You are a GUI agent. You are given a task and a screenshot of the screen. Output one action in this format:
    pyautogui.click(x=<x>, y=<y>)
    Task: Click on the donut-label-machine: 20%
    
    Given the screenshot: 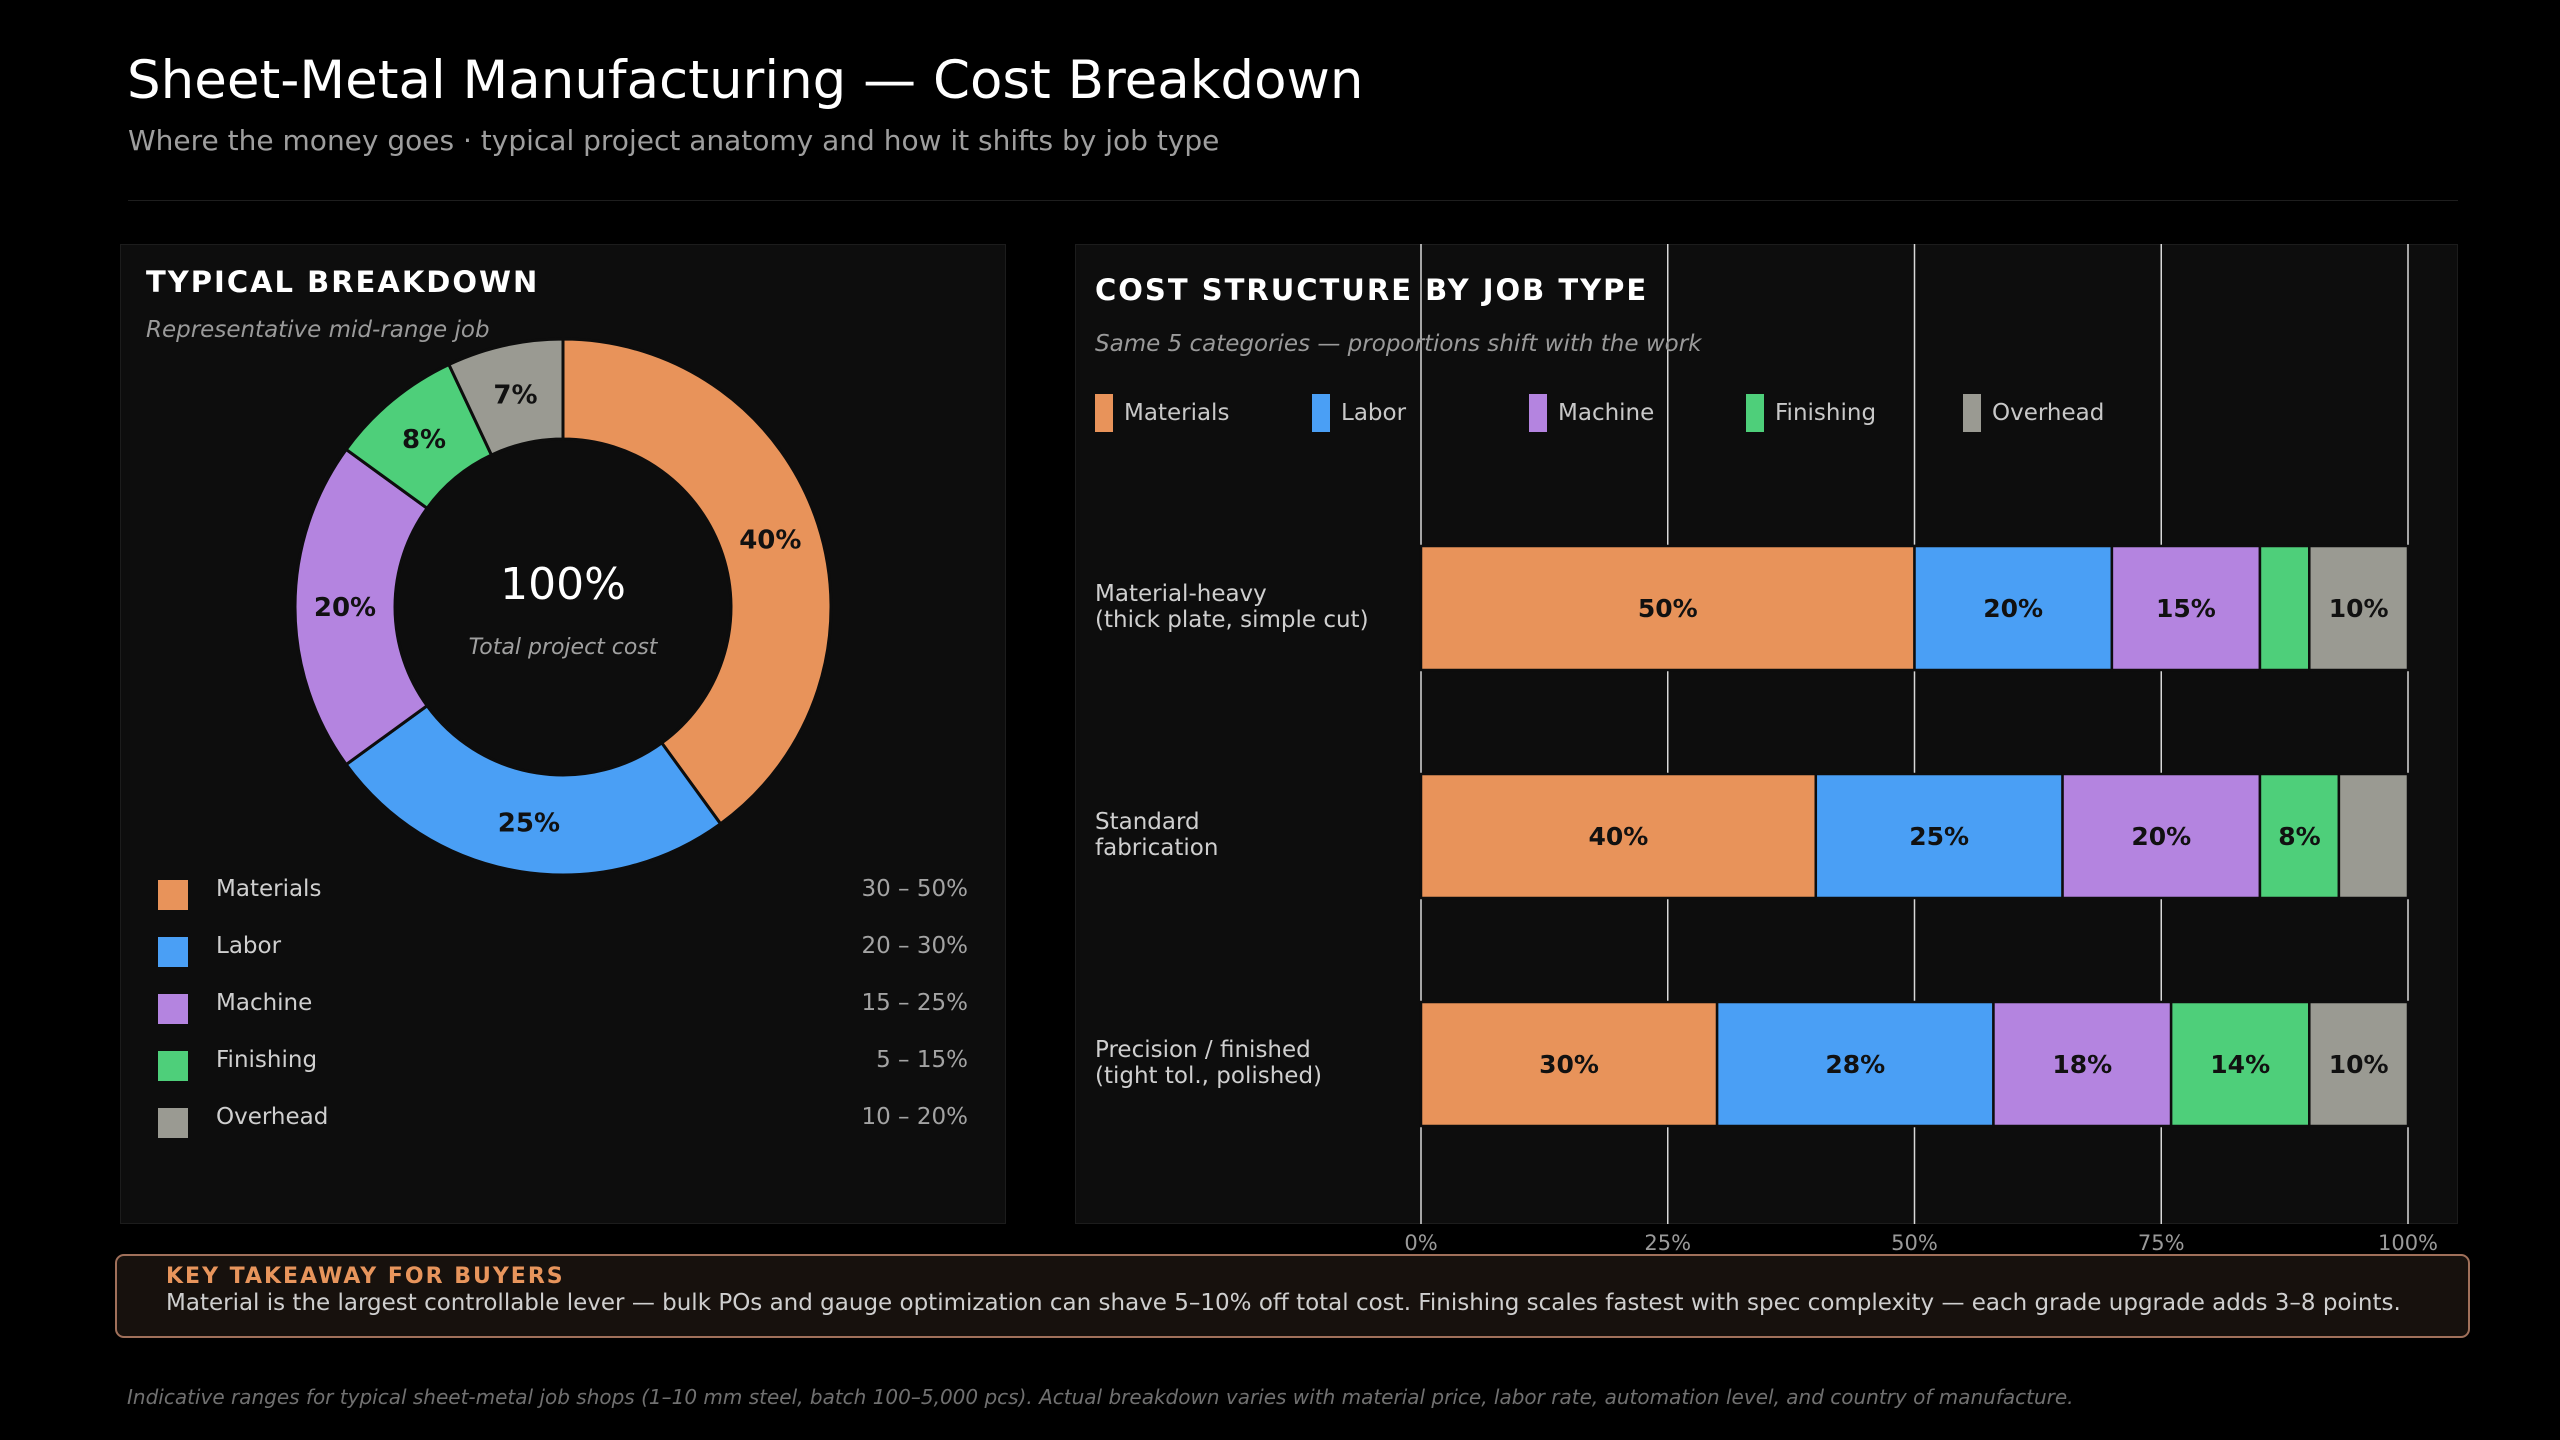 What is the action you would take?
    pyautogui.click(x=345, y=608)
    